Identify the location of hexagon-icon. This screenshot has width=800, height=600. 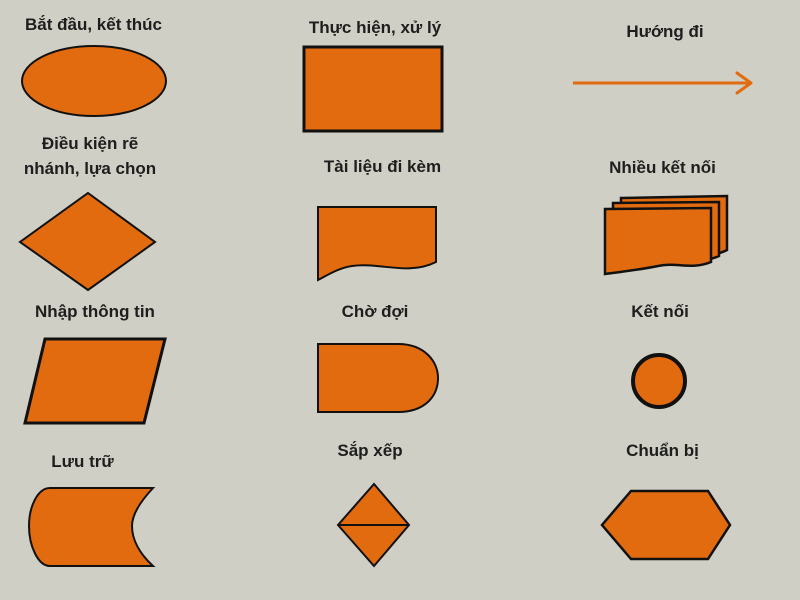
(666, 525).